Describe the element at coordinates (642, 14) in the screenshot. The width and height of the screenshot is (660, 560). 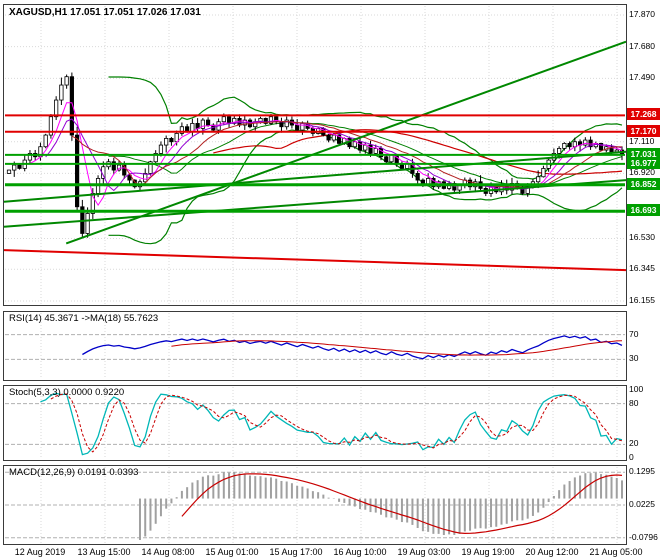
I see `price-tick: 17.870` at that location.